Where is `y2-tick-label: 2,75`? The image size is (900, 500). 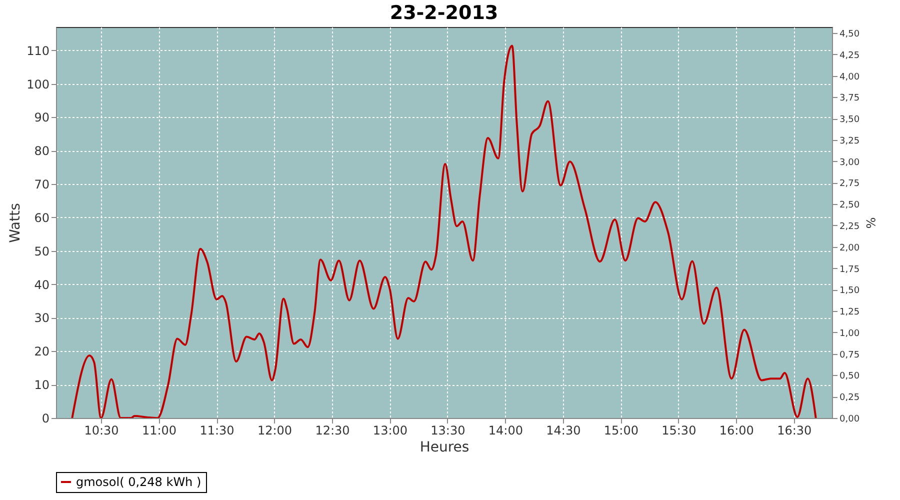 y2-tick-label: 2,75 is located at coordinates (850, 184).